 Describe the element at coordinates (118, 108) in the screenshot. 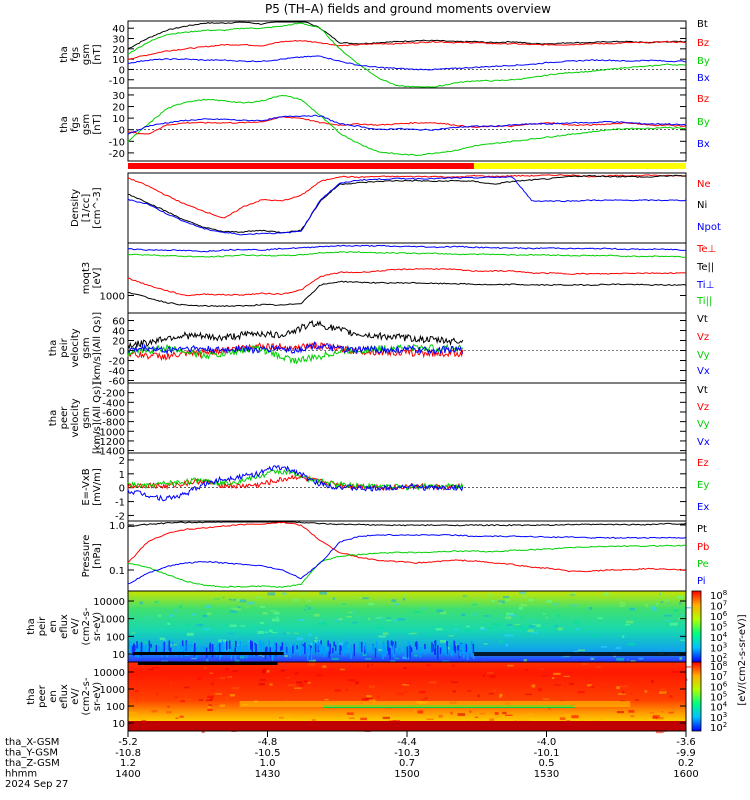

I see `ytick-label: 20` at that location.